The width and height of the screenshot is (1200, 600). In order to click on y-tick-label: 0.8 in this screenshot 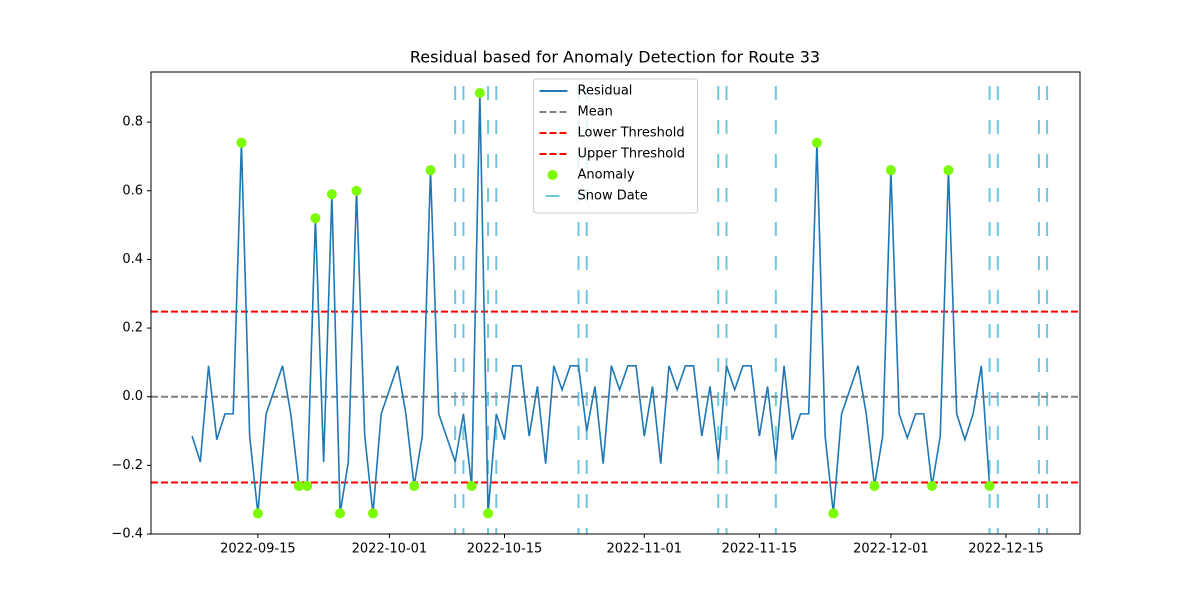, I will do `click(132, 122)`.